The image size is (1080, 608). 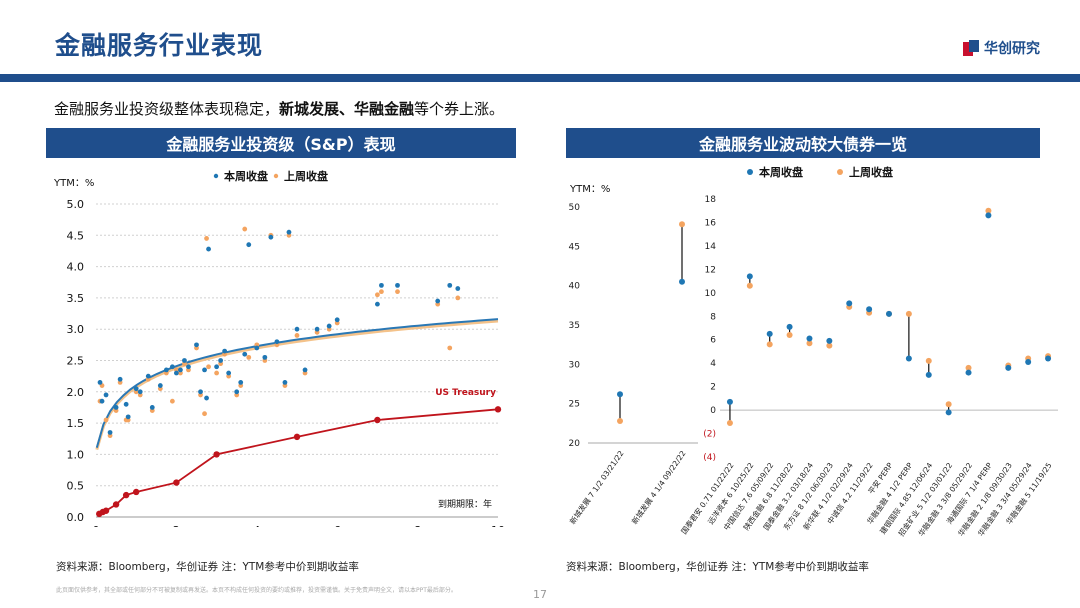 I want to click on legend-label: 上周收盘, so click(x=871, y=172).